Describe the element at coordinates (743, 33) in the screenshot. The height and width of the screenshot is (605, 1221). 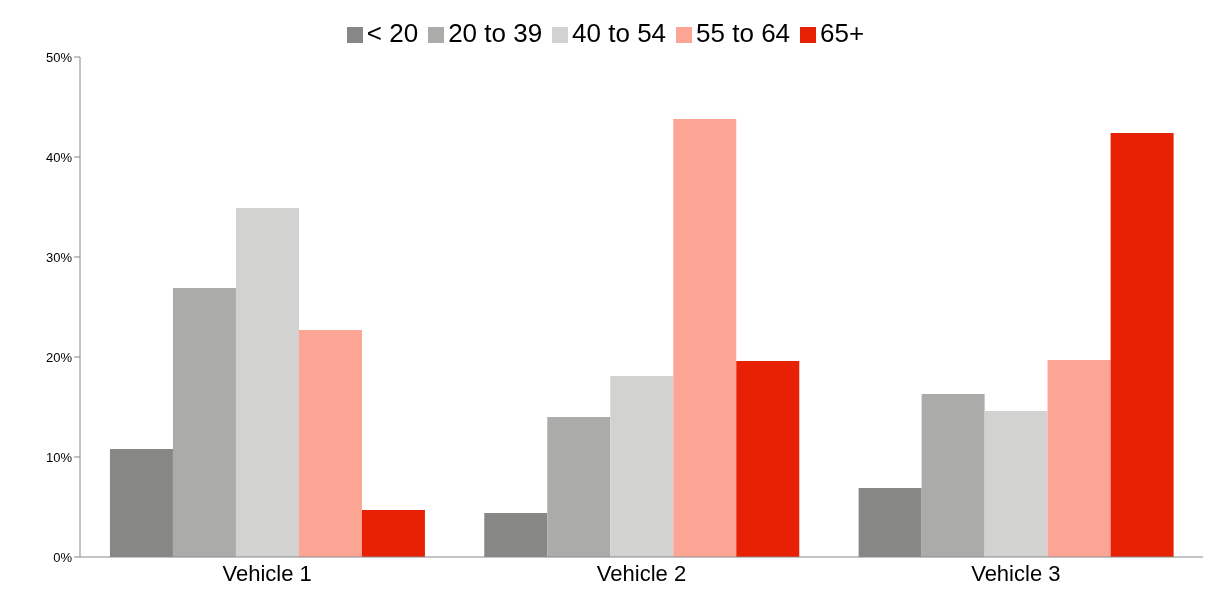
I see `legend-label: 55 to 64` at that location.